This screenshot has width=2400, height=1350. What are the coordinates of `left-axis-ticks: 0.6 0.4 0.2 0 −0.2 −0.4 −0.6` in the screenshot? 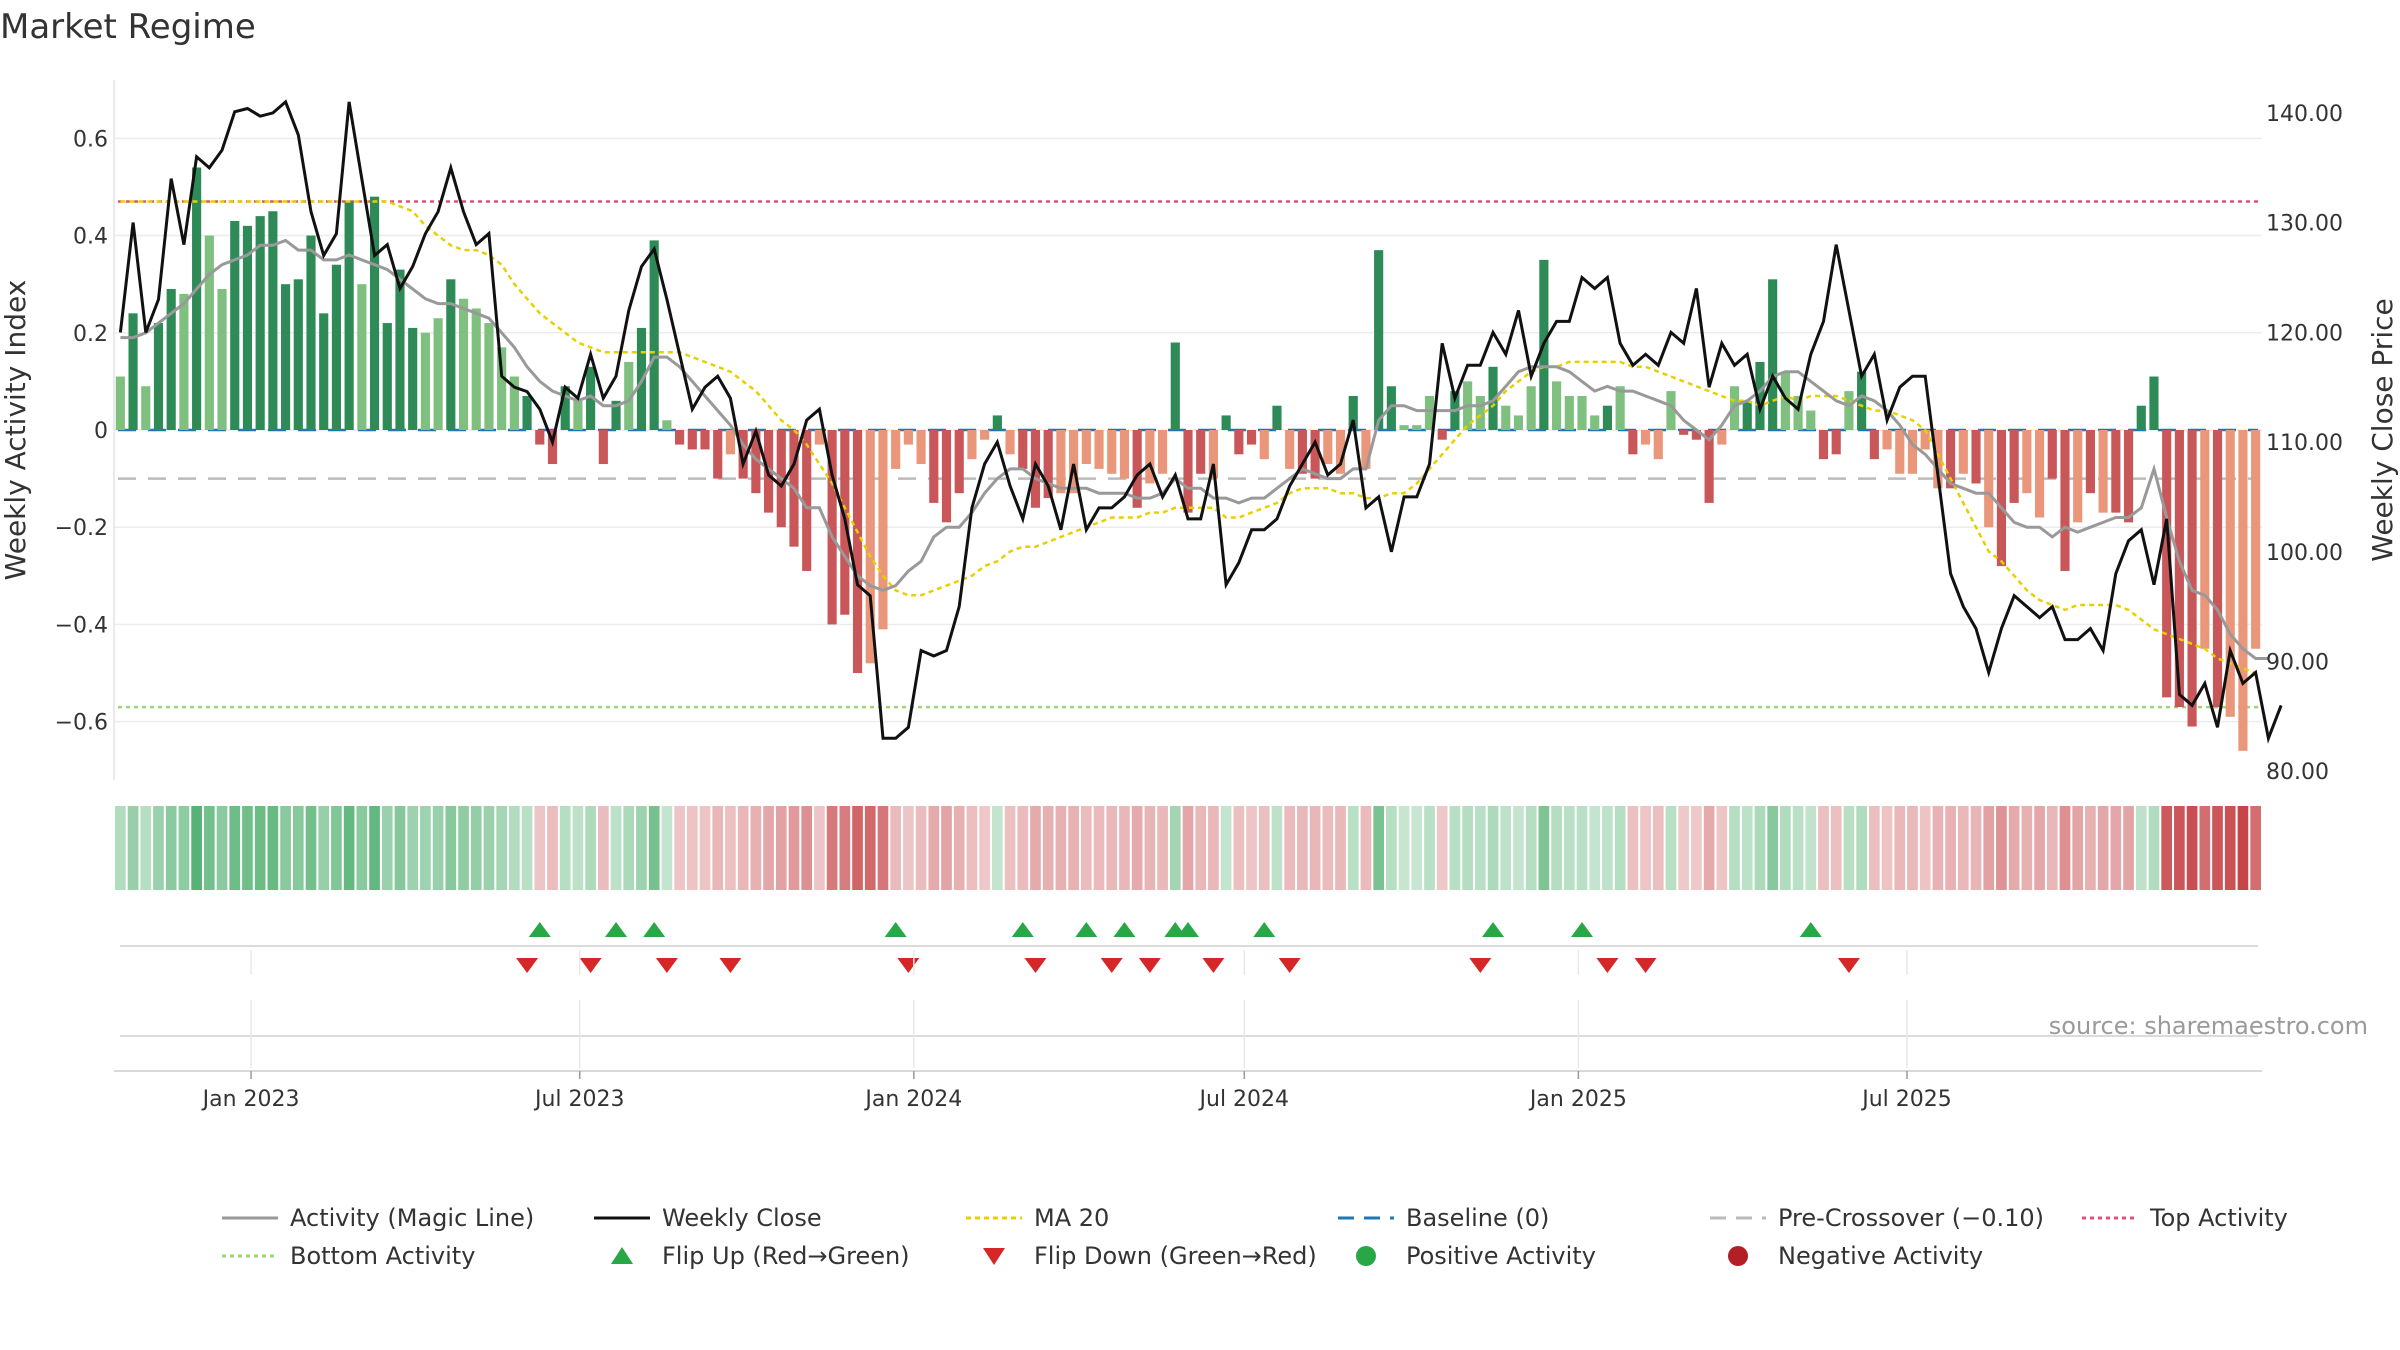 It's located at (81, 431).